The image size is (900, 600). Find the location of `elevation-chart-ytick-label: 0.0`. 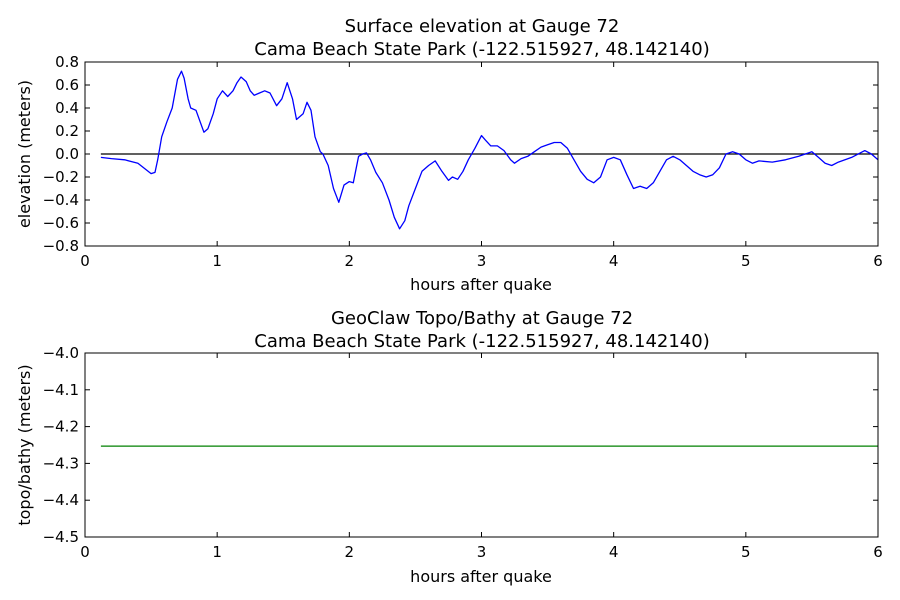

elevation-chart-ytick-label: 0.0 is located at coordinates (67, 154).